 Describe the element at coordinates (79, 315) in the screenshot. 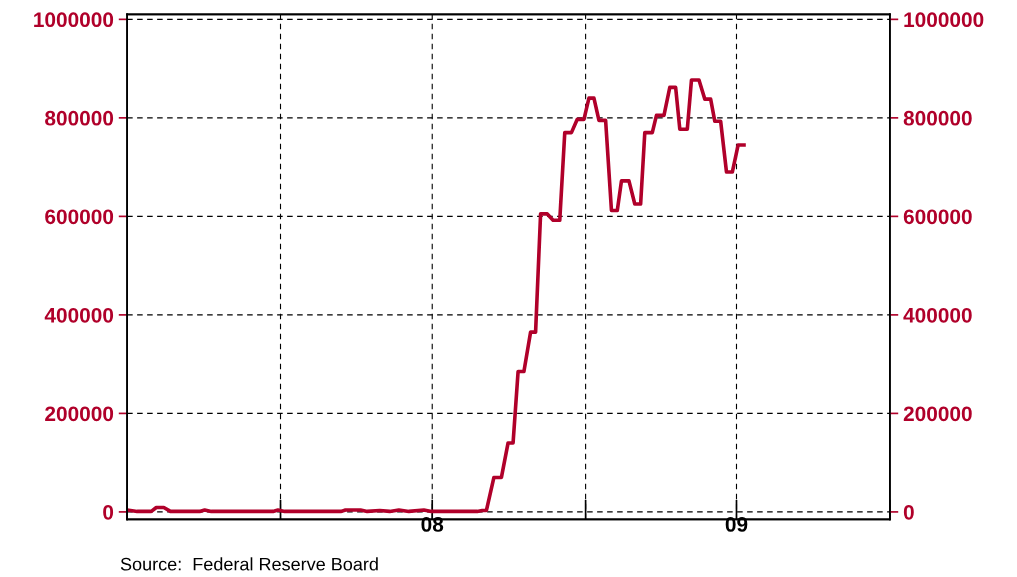

I see `y-tick-label: 400000` at that location.